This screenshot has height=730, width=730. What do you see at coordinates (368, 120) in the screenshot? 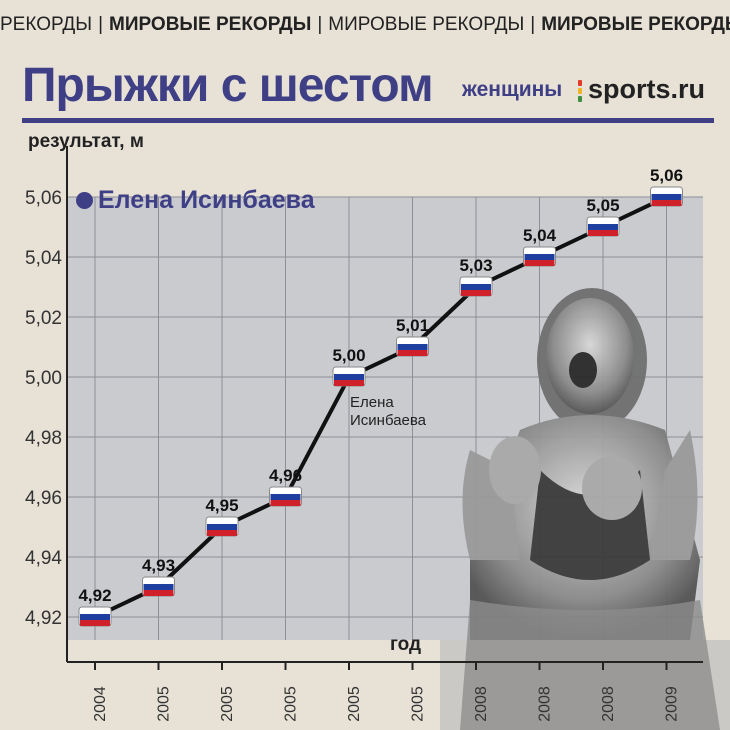
I see `header-rule` at bounding box center [368, 120].